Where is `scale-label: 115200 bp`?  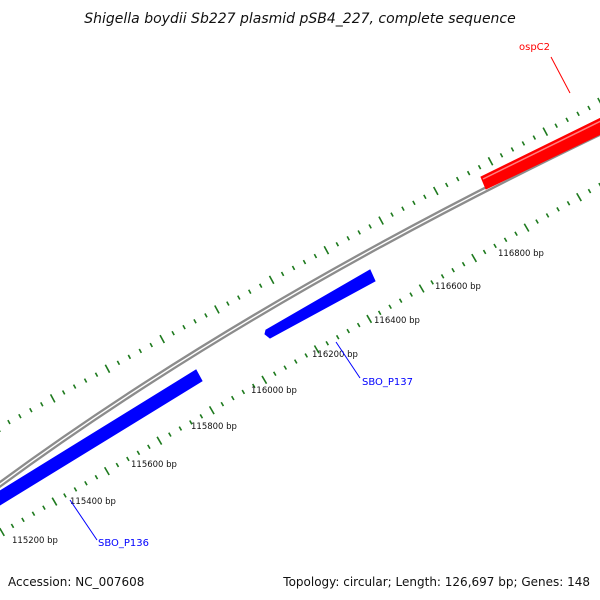 scale-label: 115200 bp is located at coordinates (35, 541).